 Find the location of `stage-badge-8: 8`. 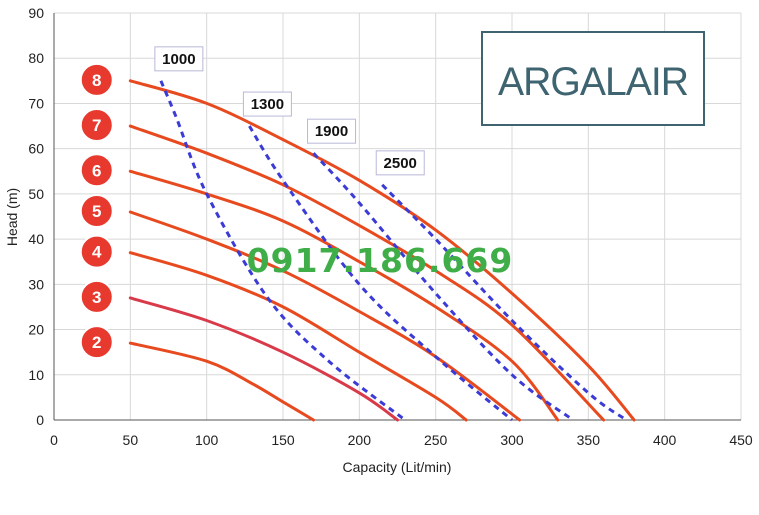

stage-badge-8: 8 is located at coordinates (96, 79).